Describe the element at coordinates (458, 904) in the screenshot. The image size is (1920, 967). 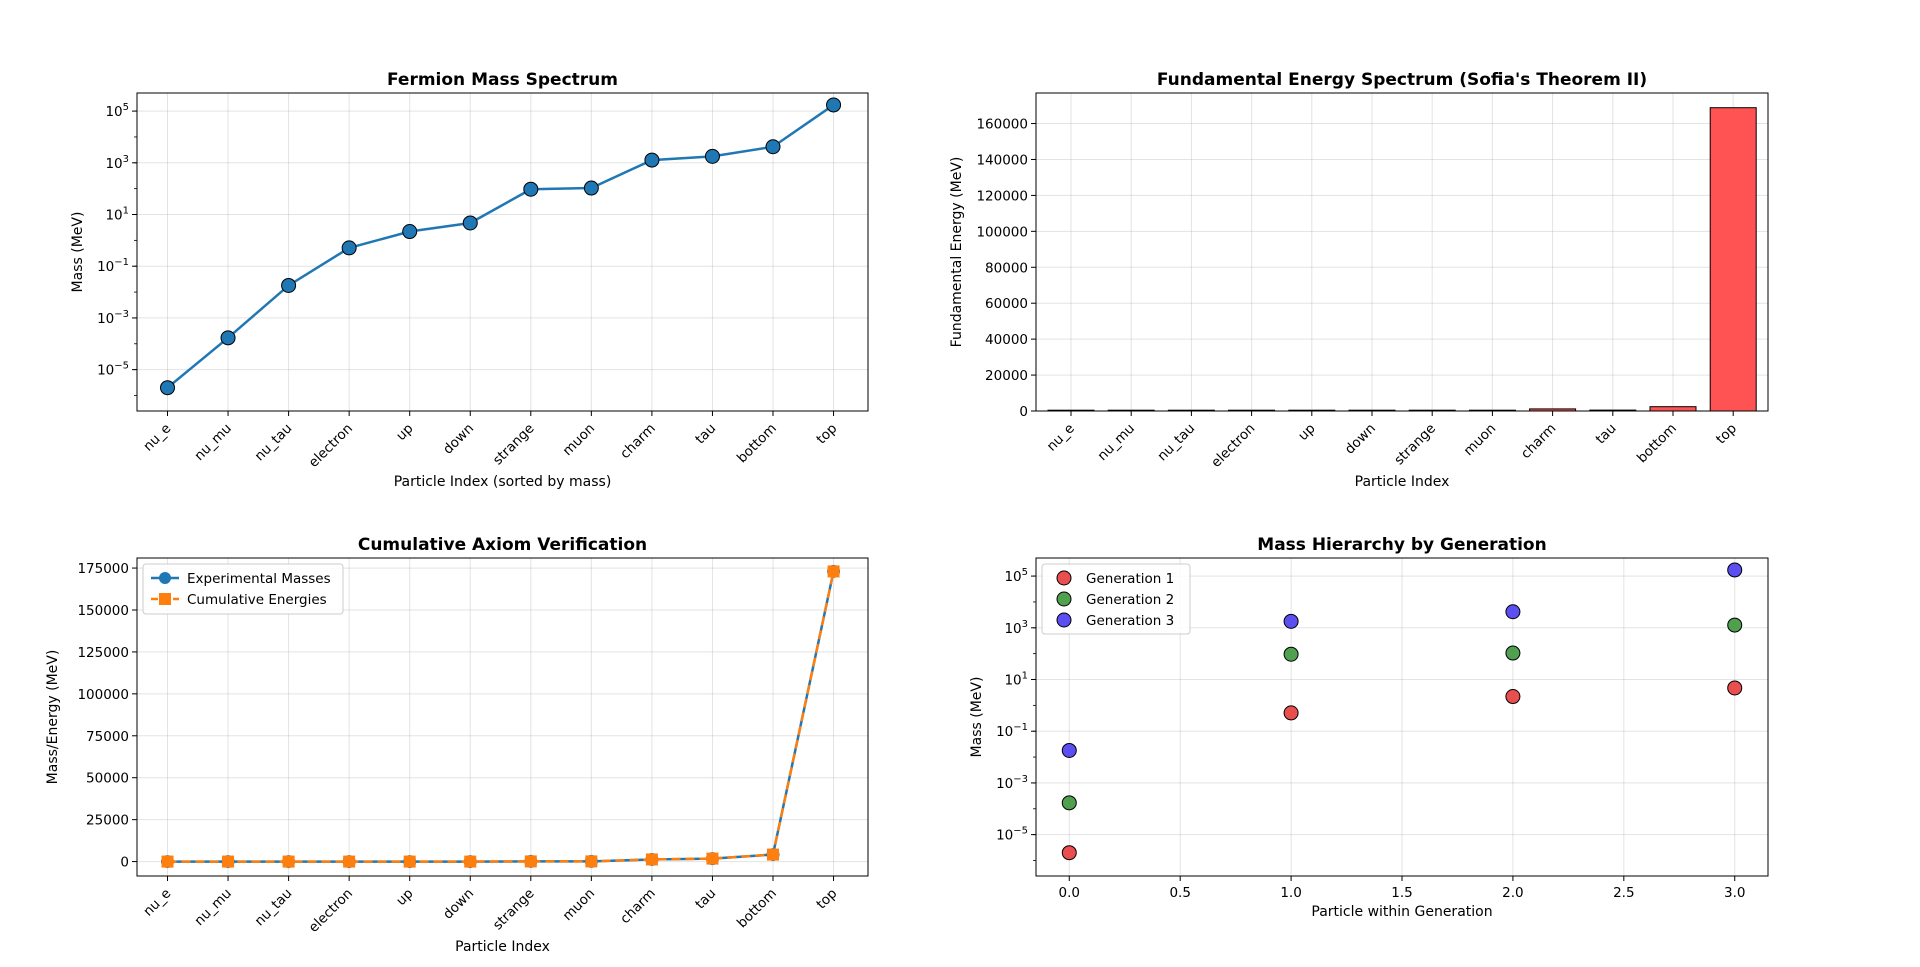
I see `x-tick-label: down` at that location.